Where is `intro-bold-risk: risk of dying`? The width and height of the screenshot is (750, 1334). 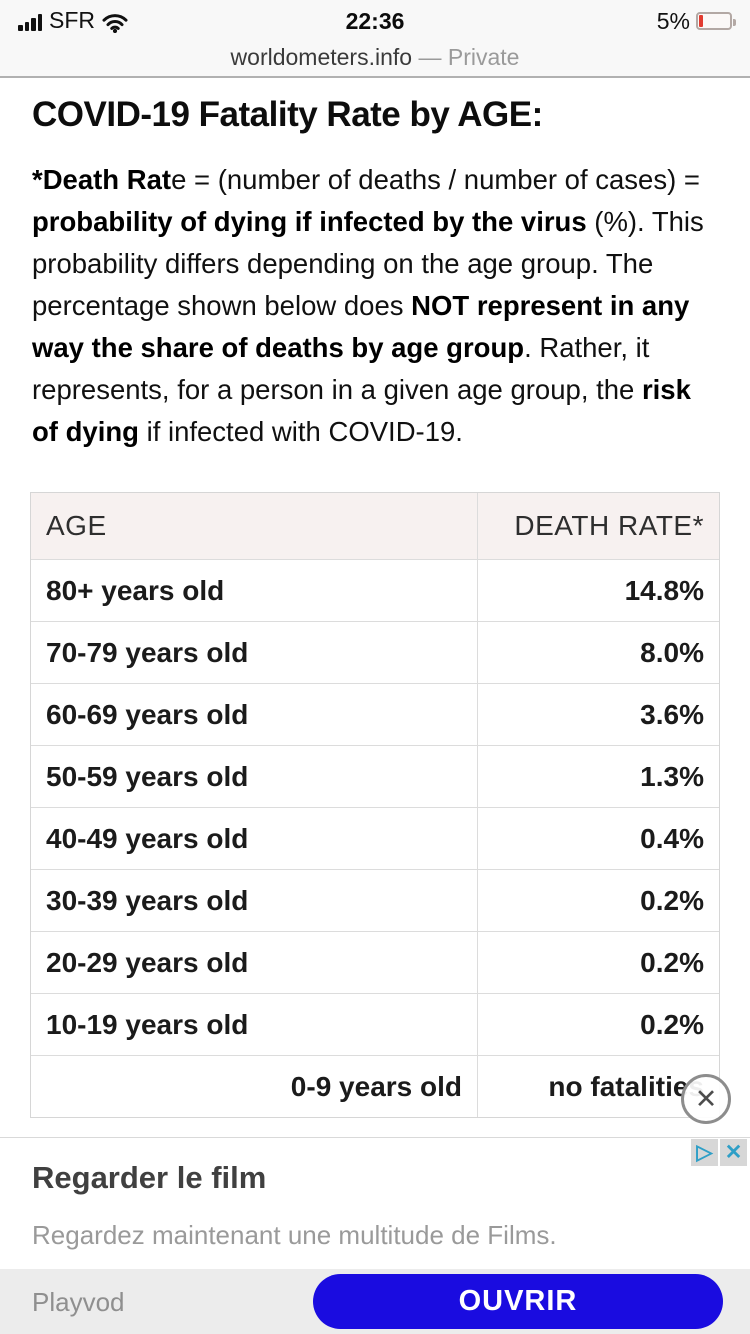
intro-bold-risk: risk of dying is located at coordinates (361, 410).